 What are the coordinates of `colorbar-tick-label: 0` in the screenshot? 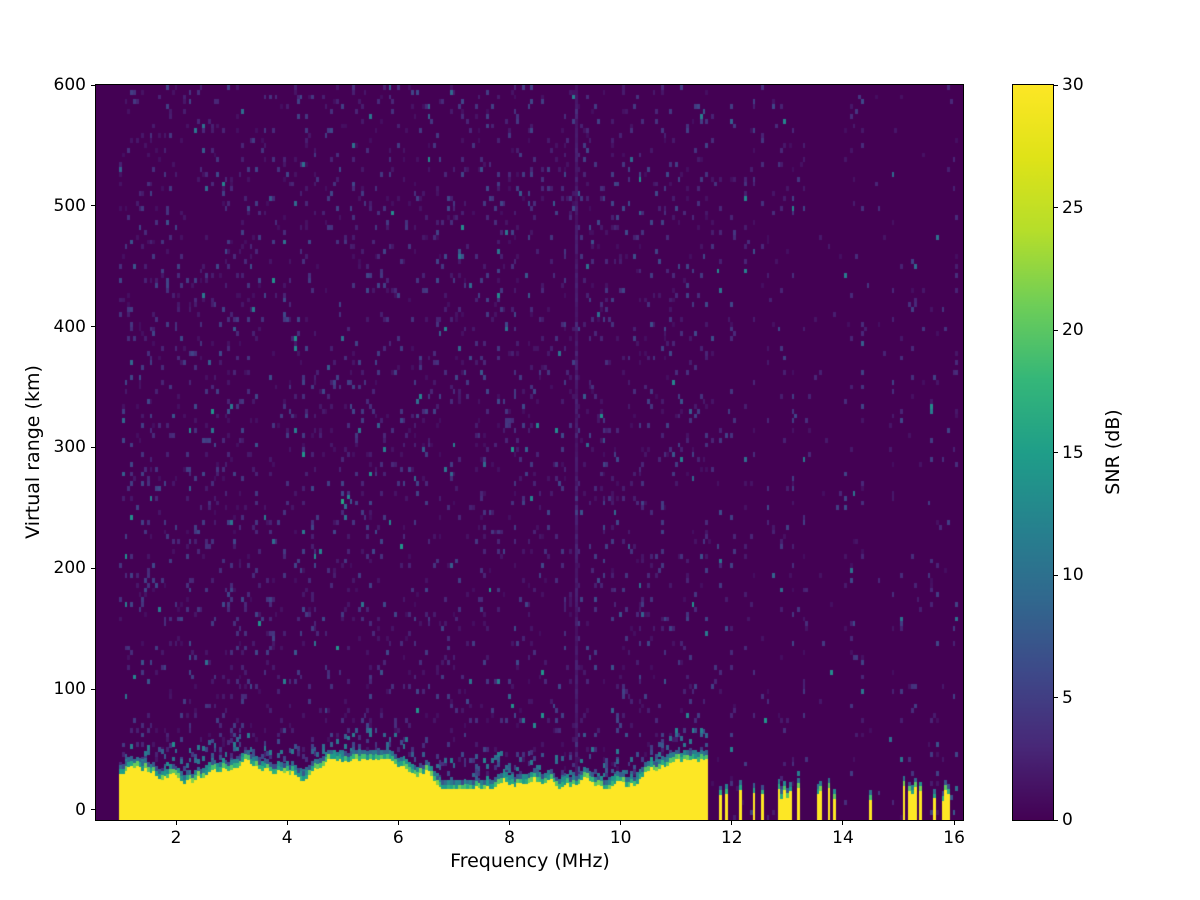 It's located at (1067, 820).